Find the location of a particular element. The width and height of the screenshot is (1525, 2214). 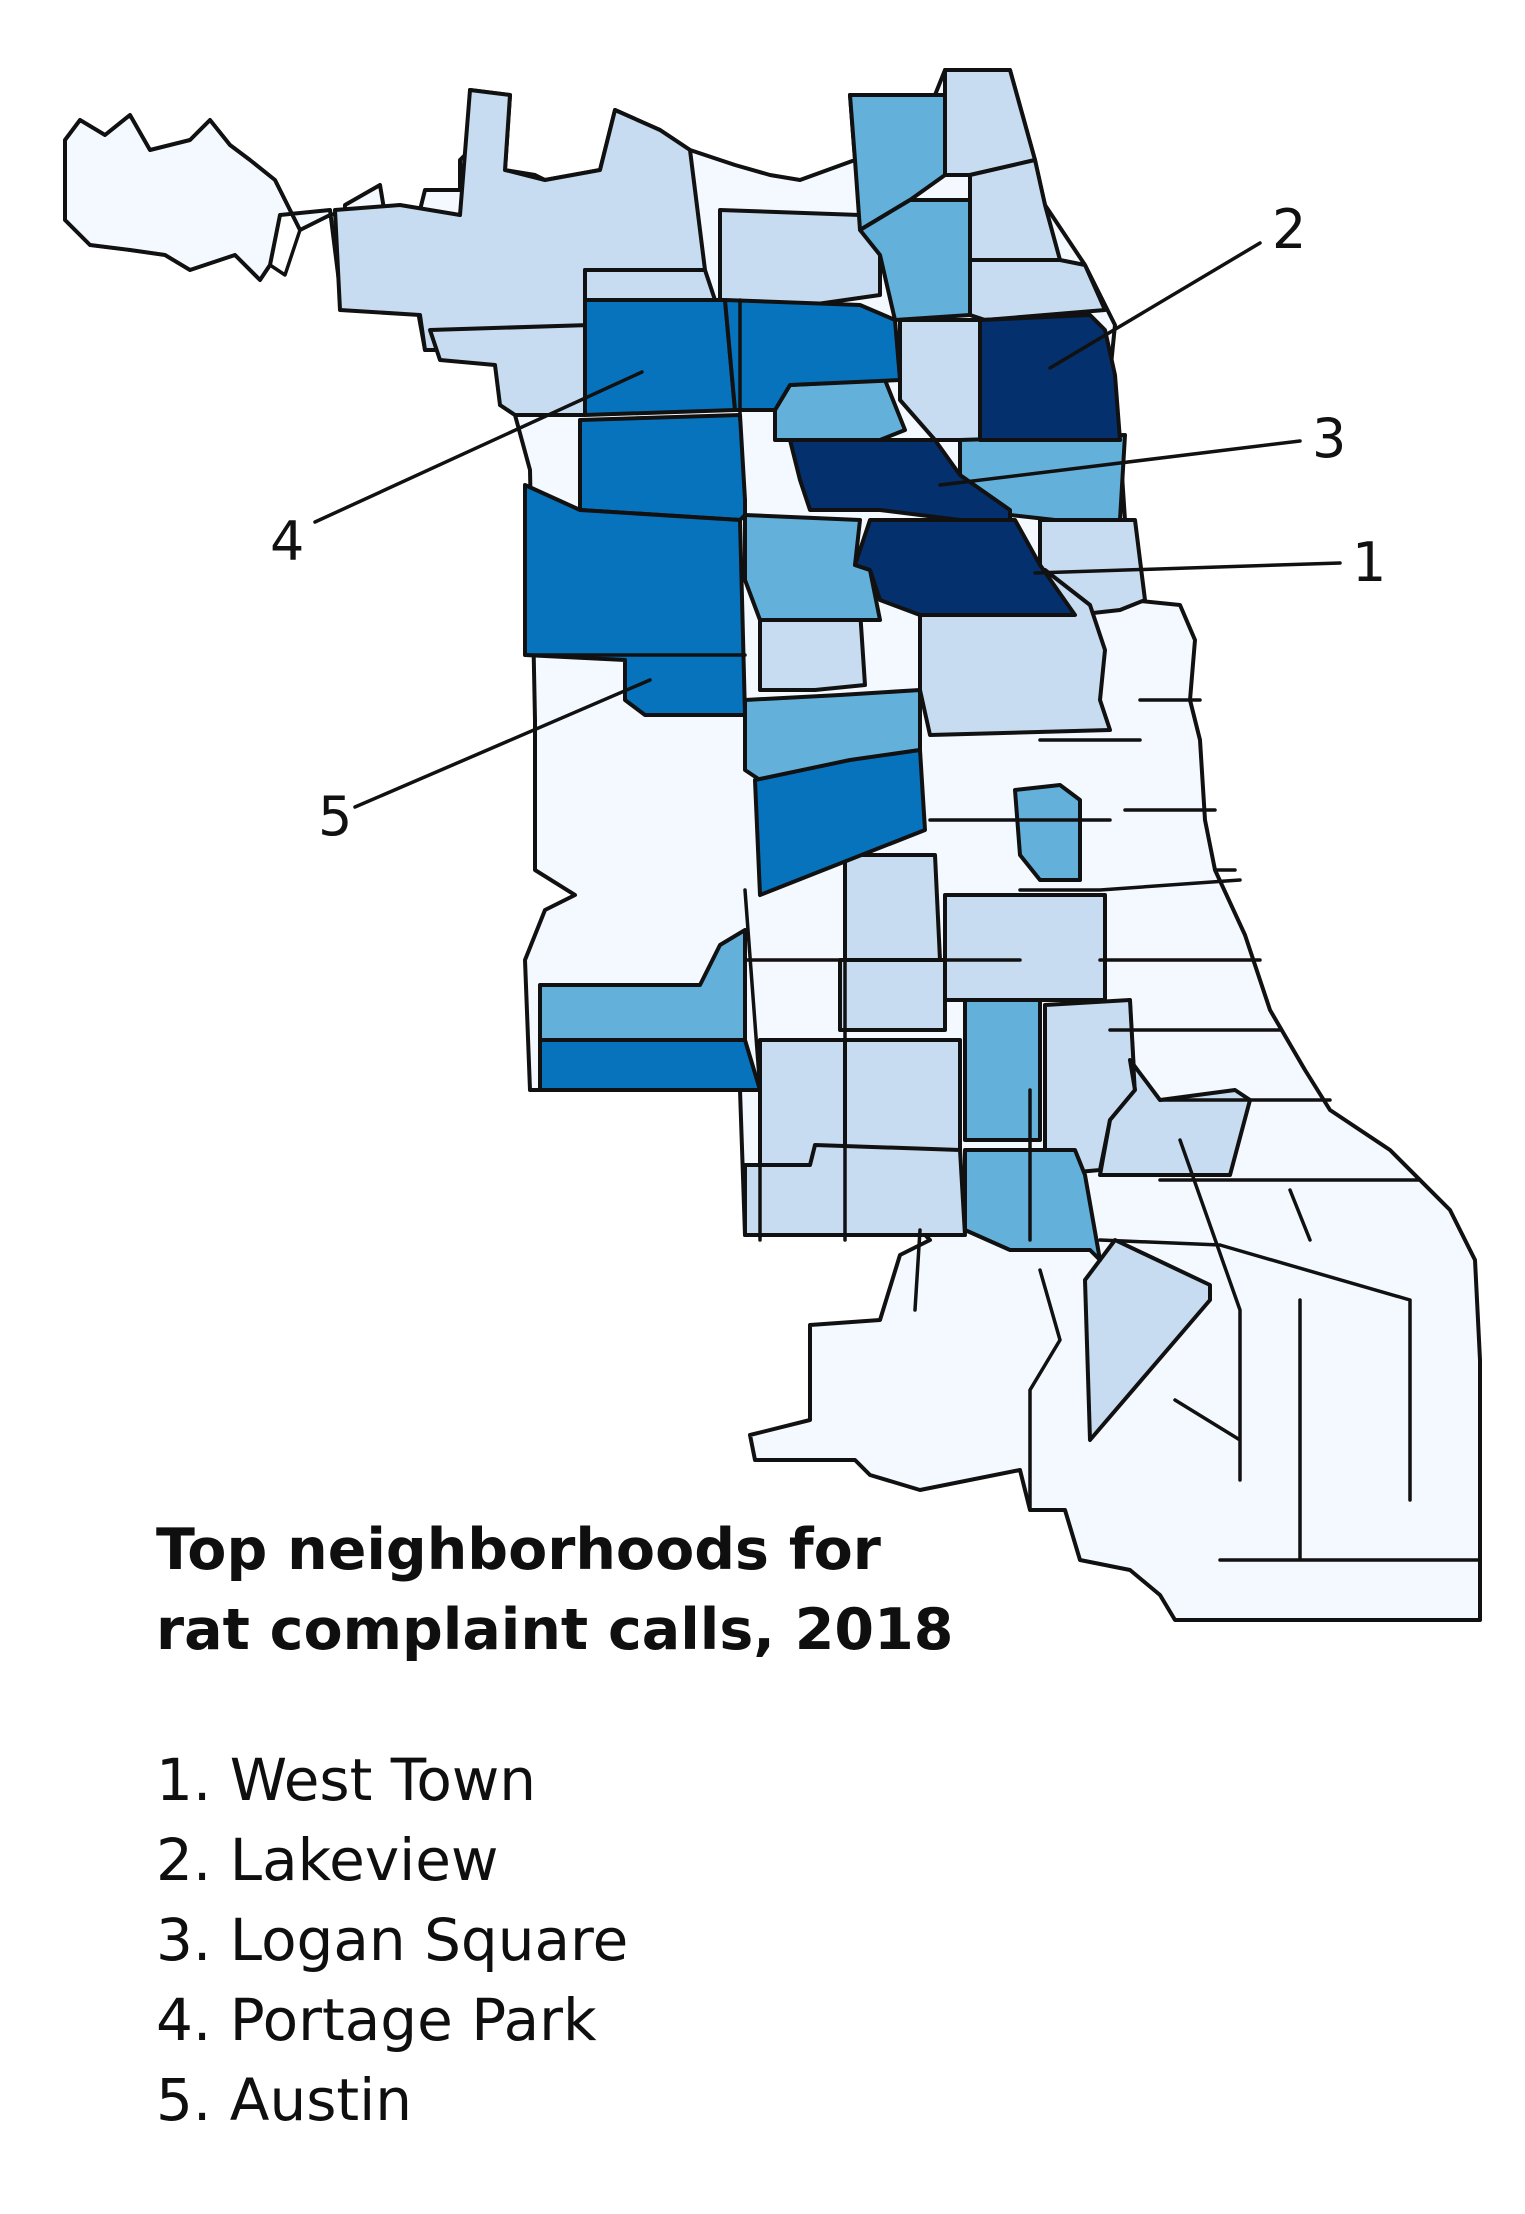

region-portage-park is located at coordinates (660, 357).